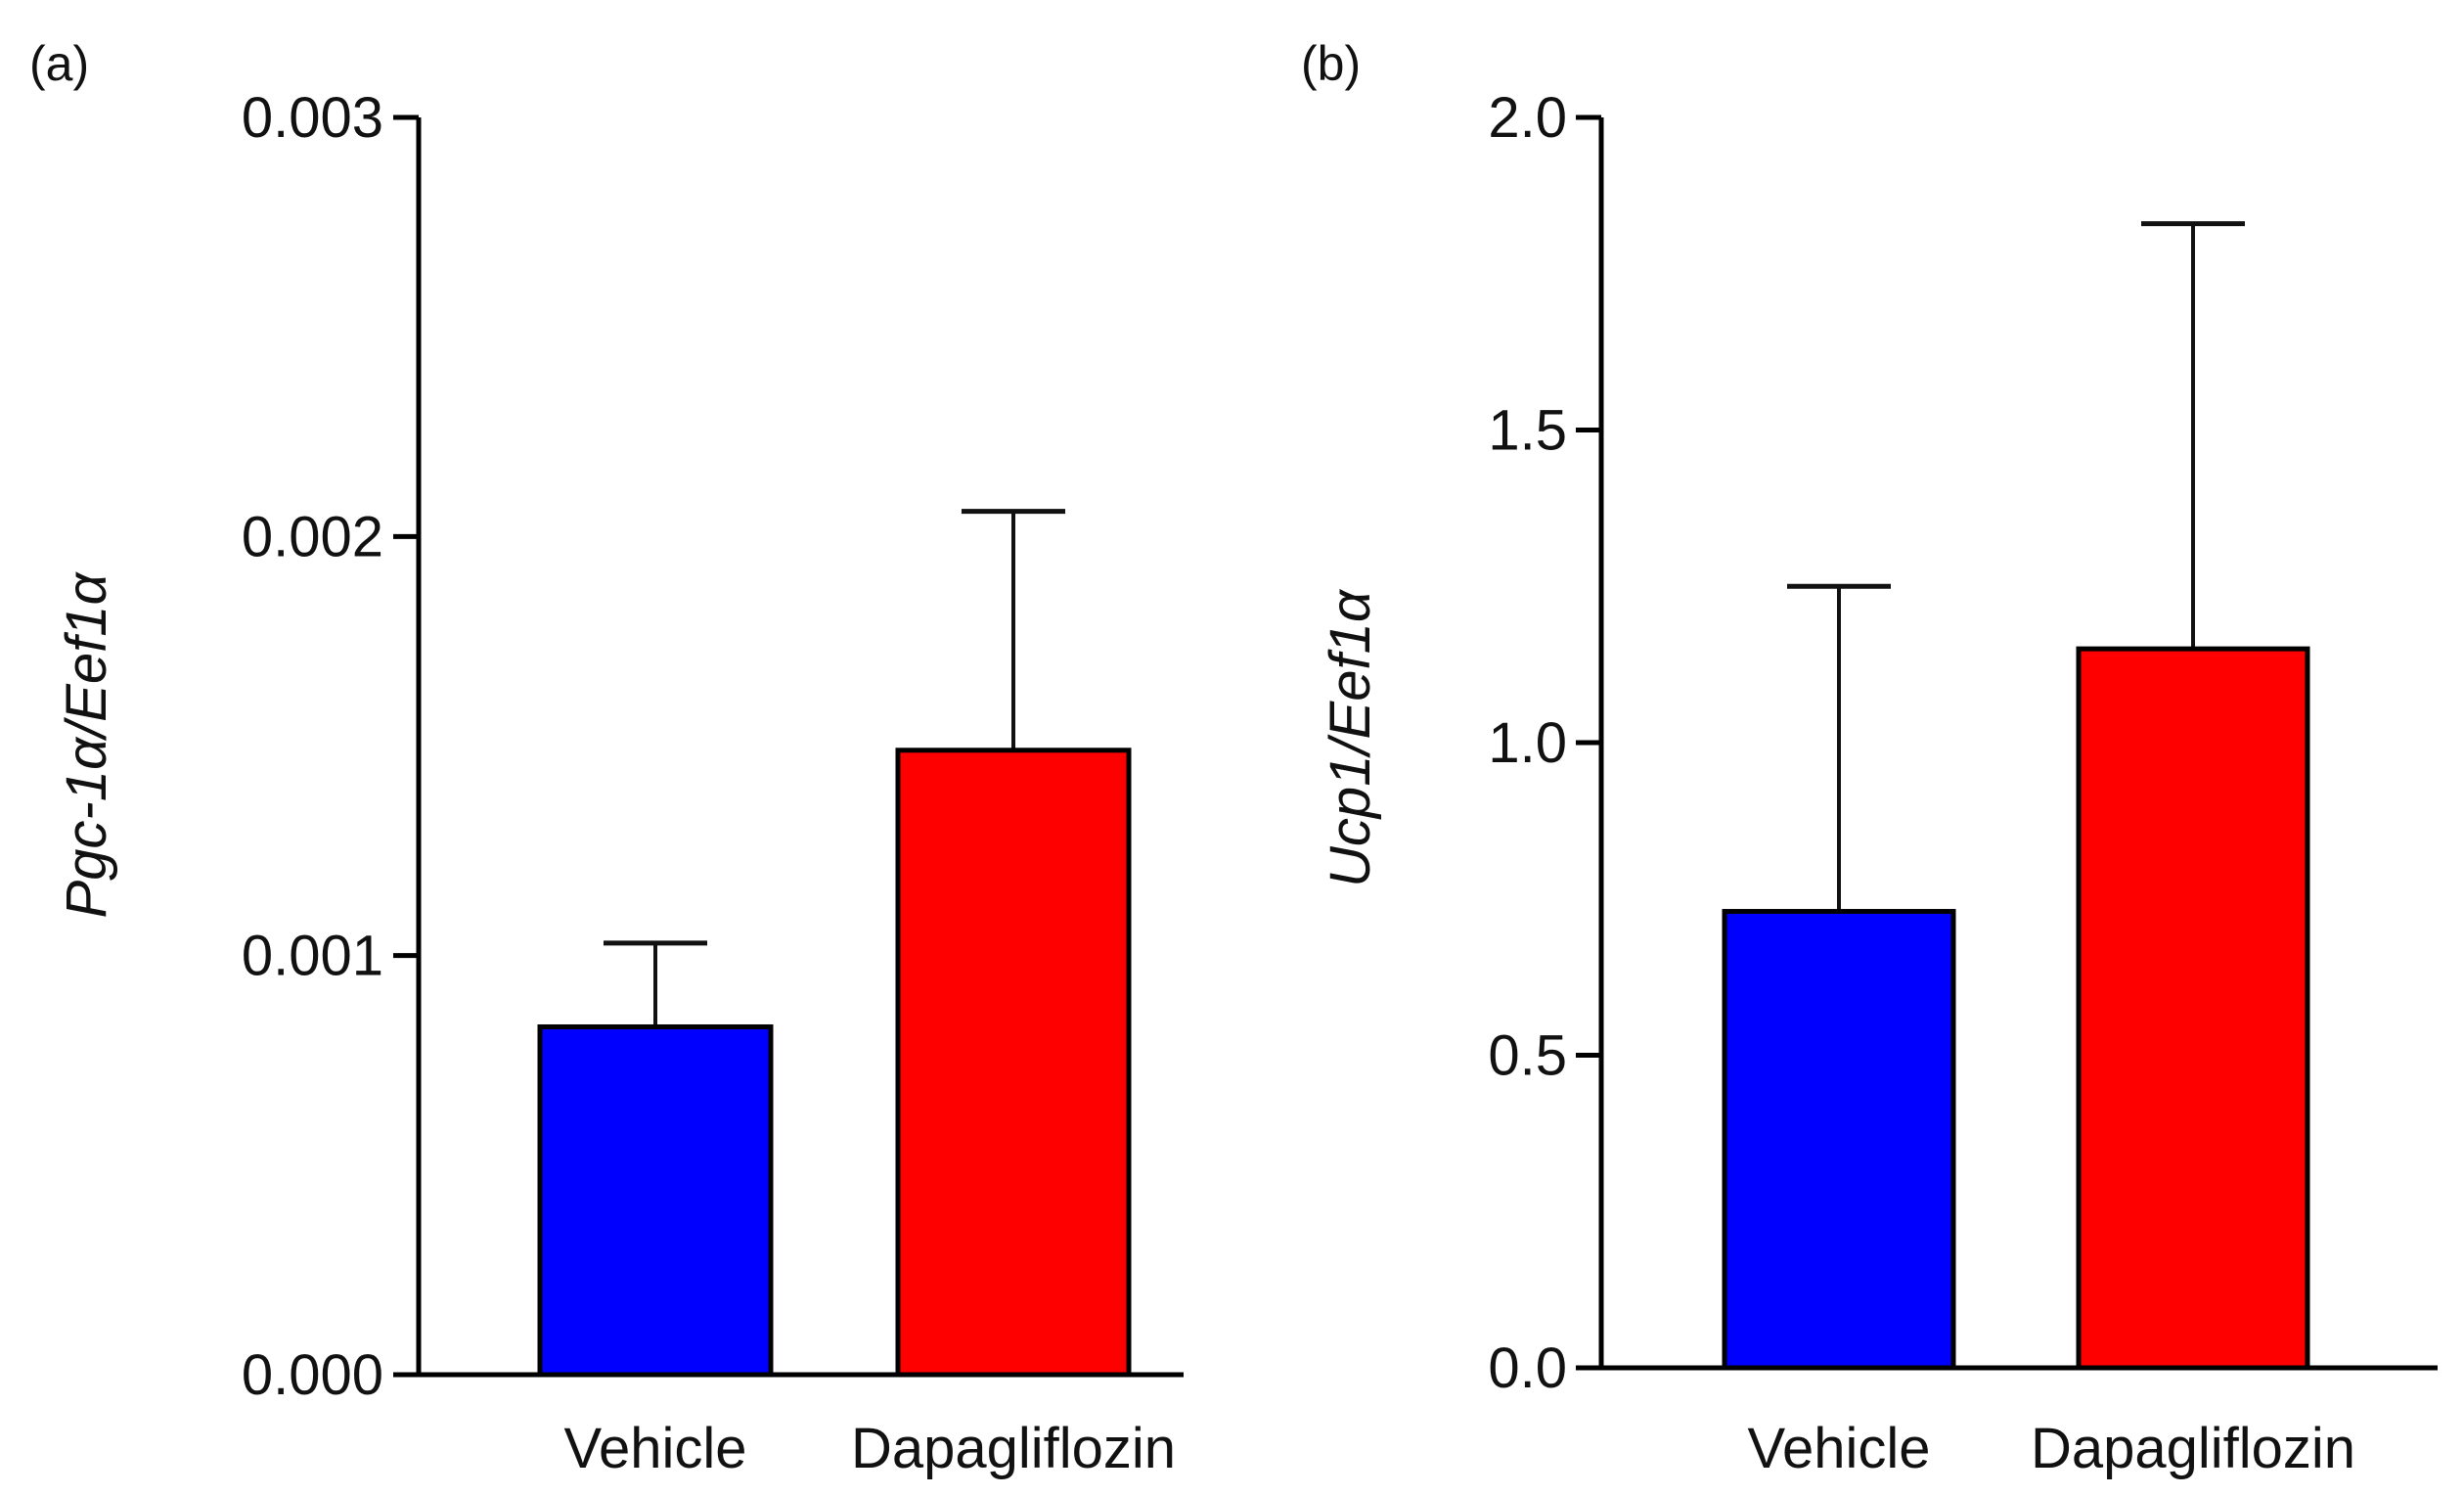  Describe the element at coordinates (1527, 743) in the screenshot. I see `y-tick-label: 1.0` at that location.